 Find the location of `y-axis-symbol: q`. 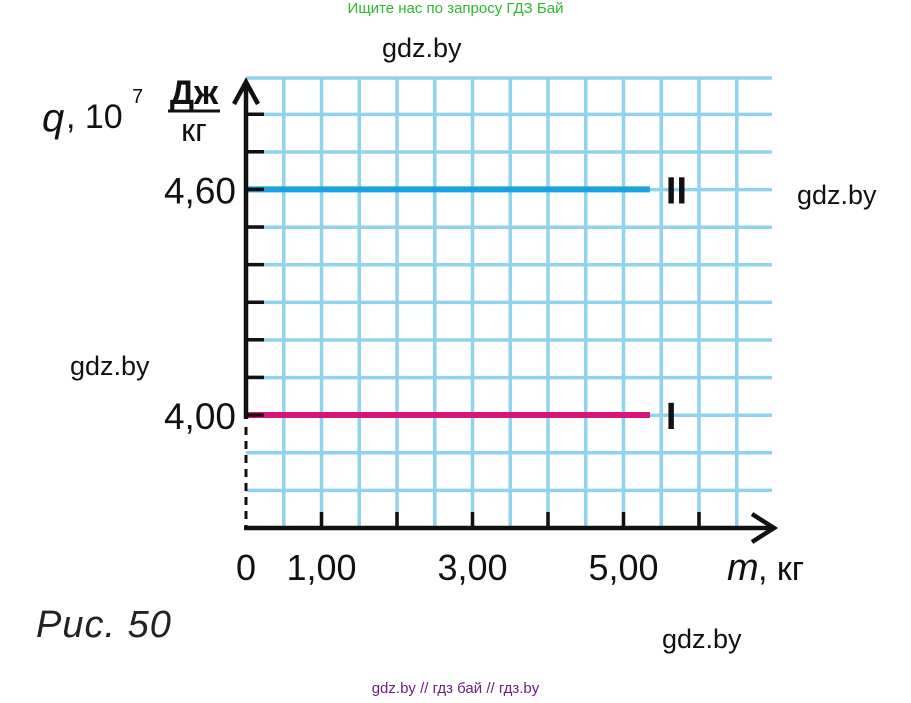

y-axis-symbol: q is located at coordinates (53, 118).